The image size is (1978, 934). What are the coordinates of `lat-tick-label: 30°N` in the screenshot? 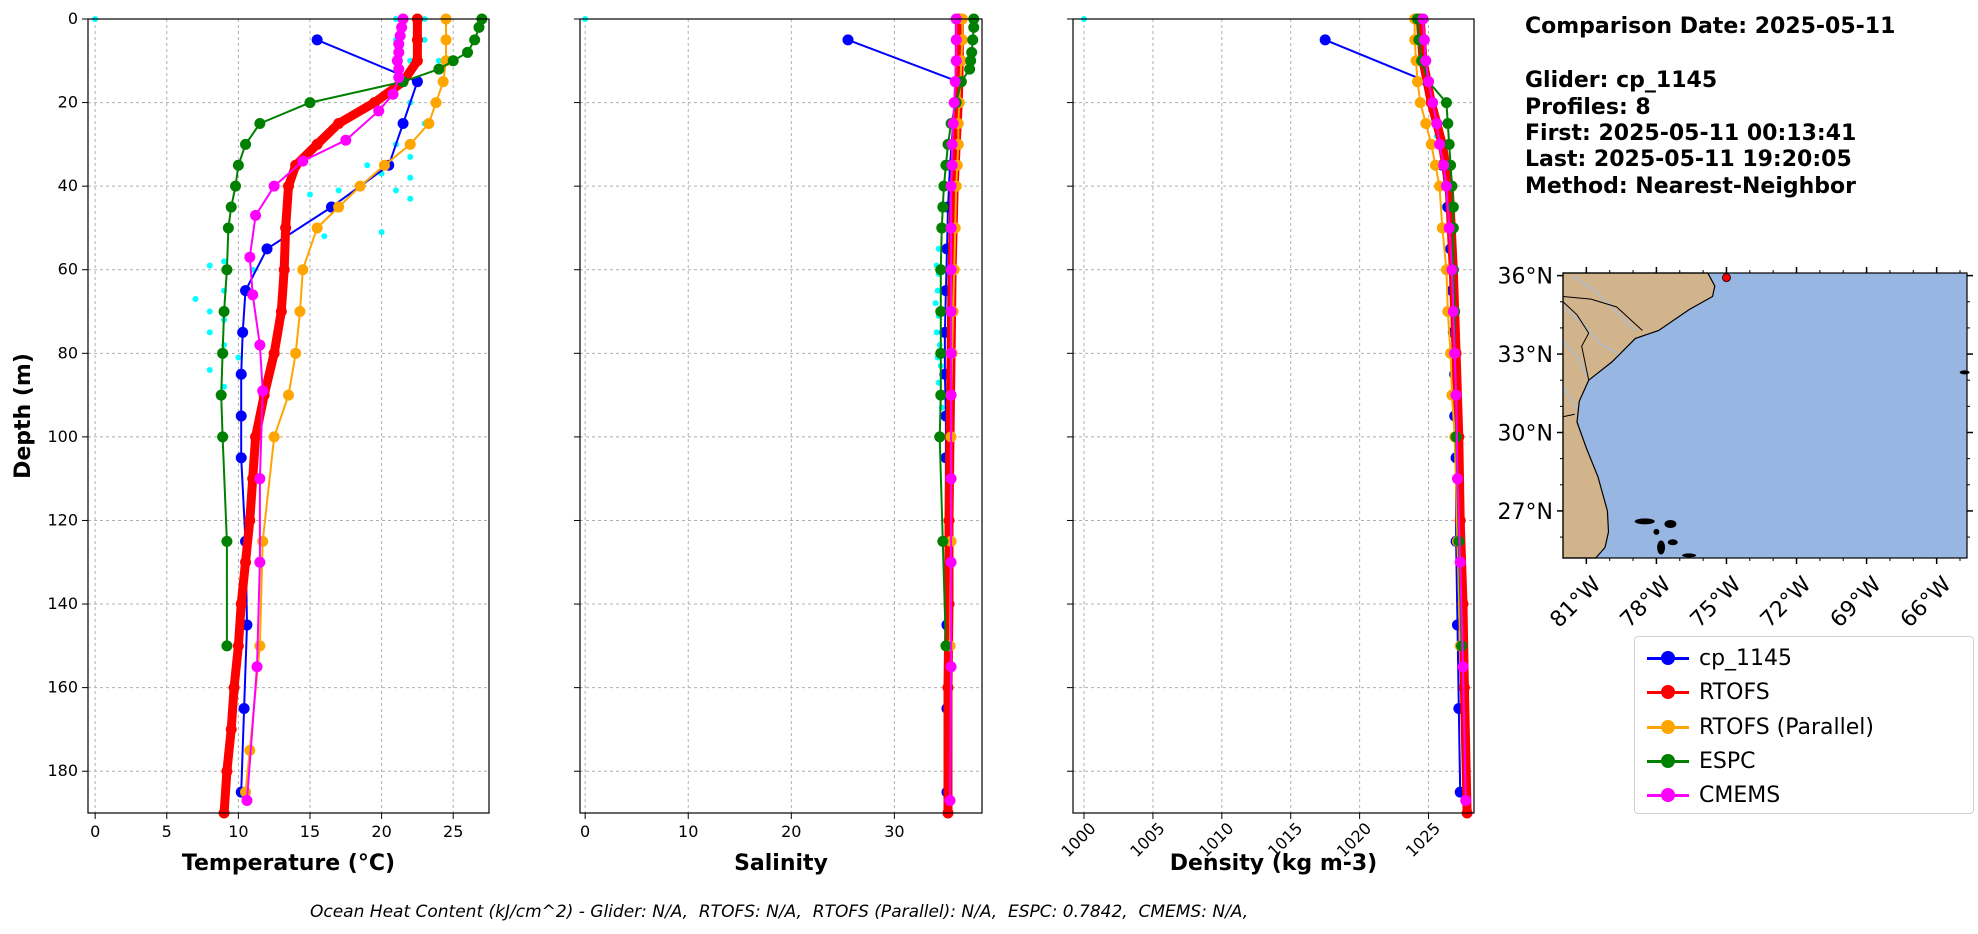 It's located at (1525, 433).